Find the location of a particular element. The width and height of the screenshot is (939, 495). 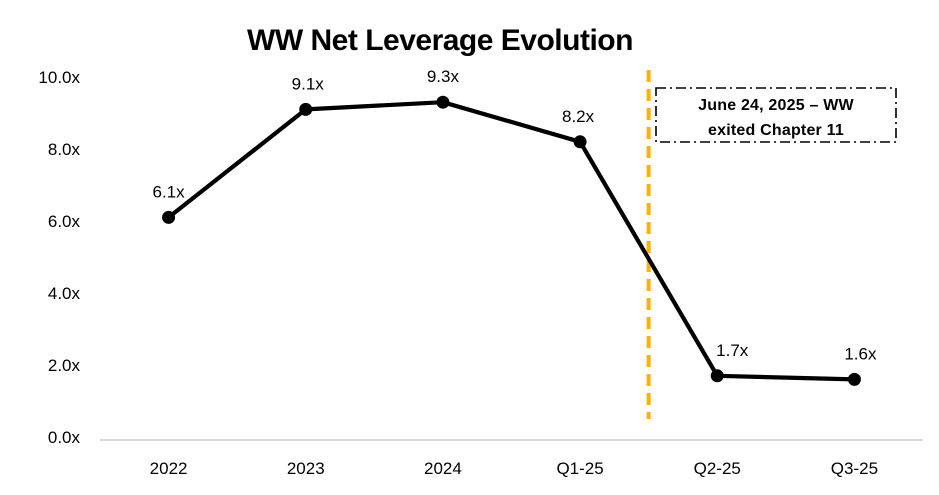

x-tick-label: Q1-25 is located at coordinates (579, 468).